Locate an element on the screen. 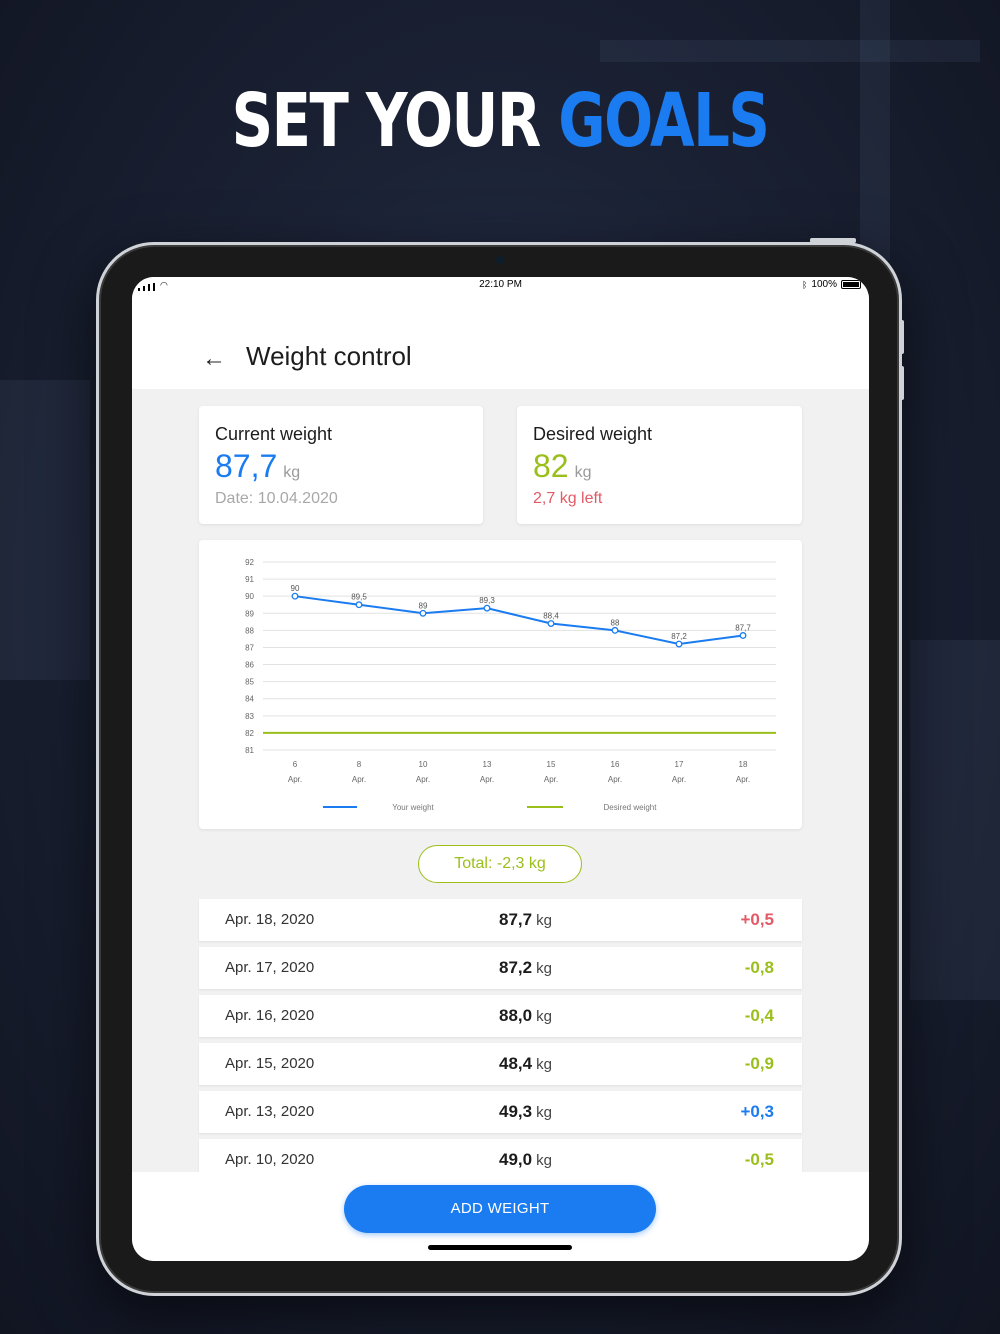 Image resolution: width=1000 pixels, height=1334 pixels. entry-weight-value: 87,2 is located at coordinates (516, 967).